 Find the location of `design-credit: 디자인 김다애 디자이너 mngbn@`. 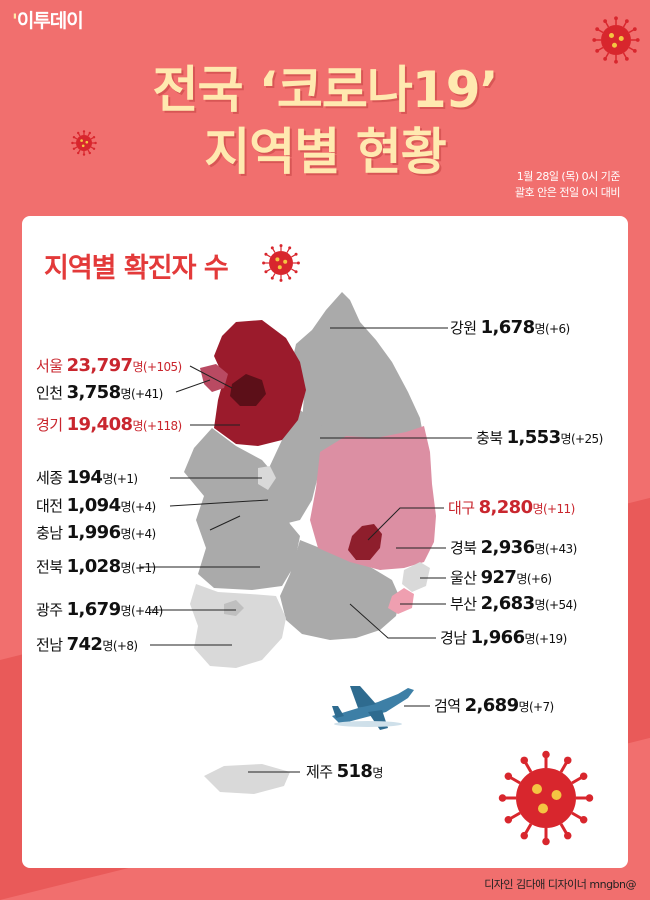

design-credit: 디자인 김다애 디자이너 mngbn@ is located at coordinates (560, 884).